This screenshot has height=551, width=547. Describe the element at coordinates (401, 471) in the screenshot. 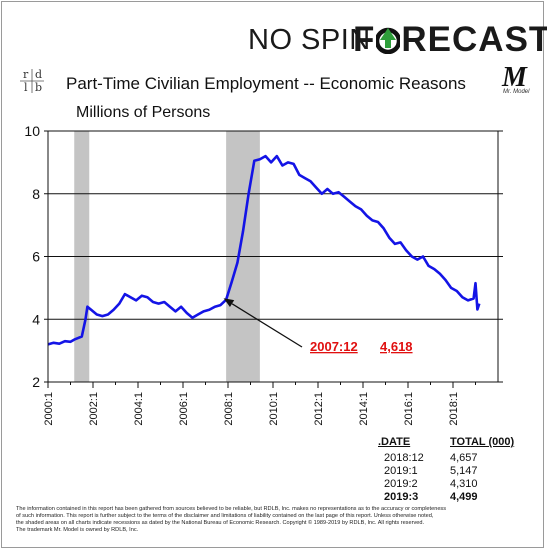

I see `table-cell-date: 2019:1` at that location.